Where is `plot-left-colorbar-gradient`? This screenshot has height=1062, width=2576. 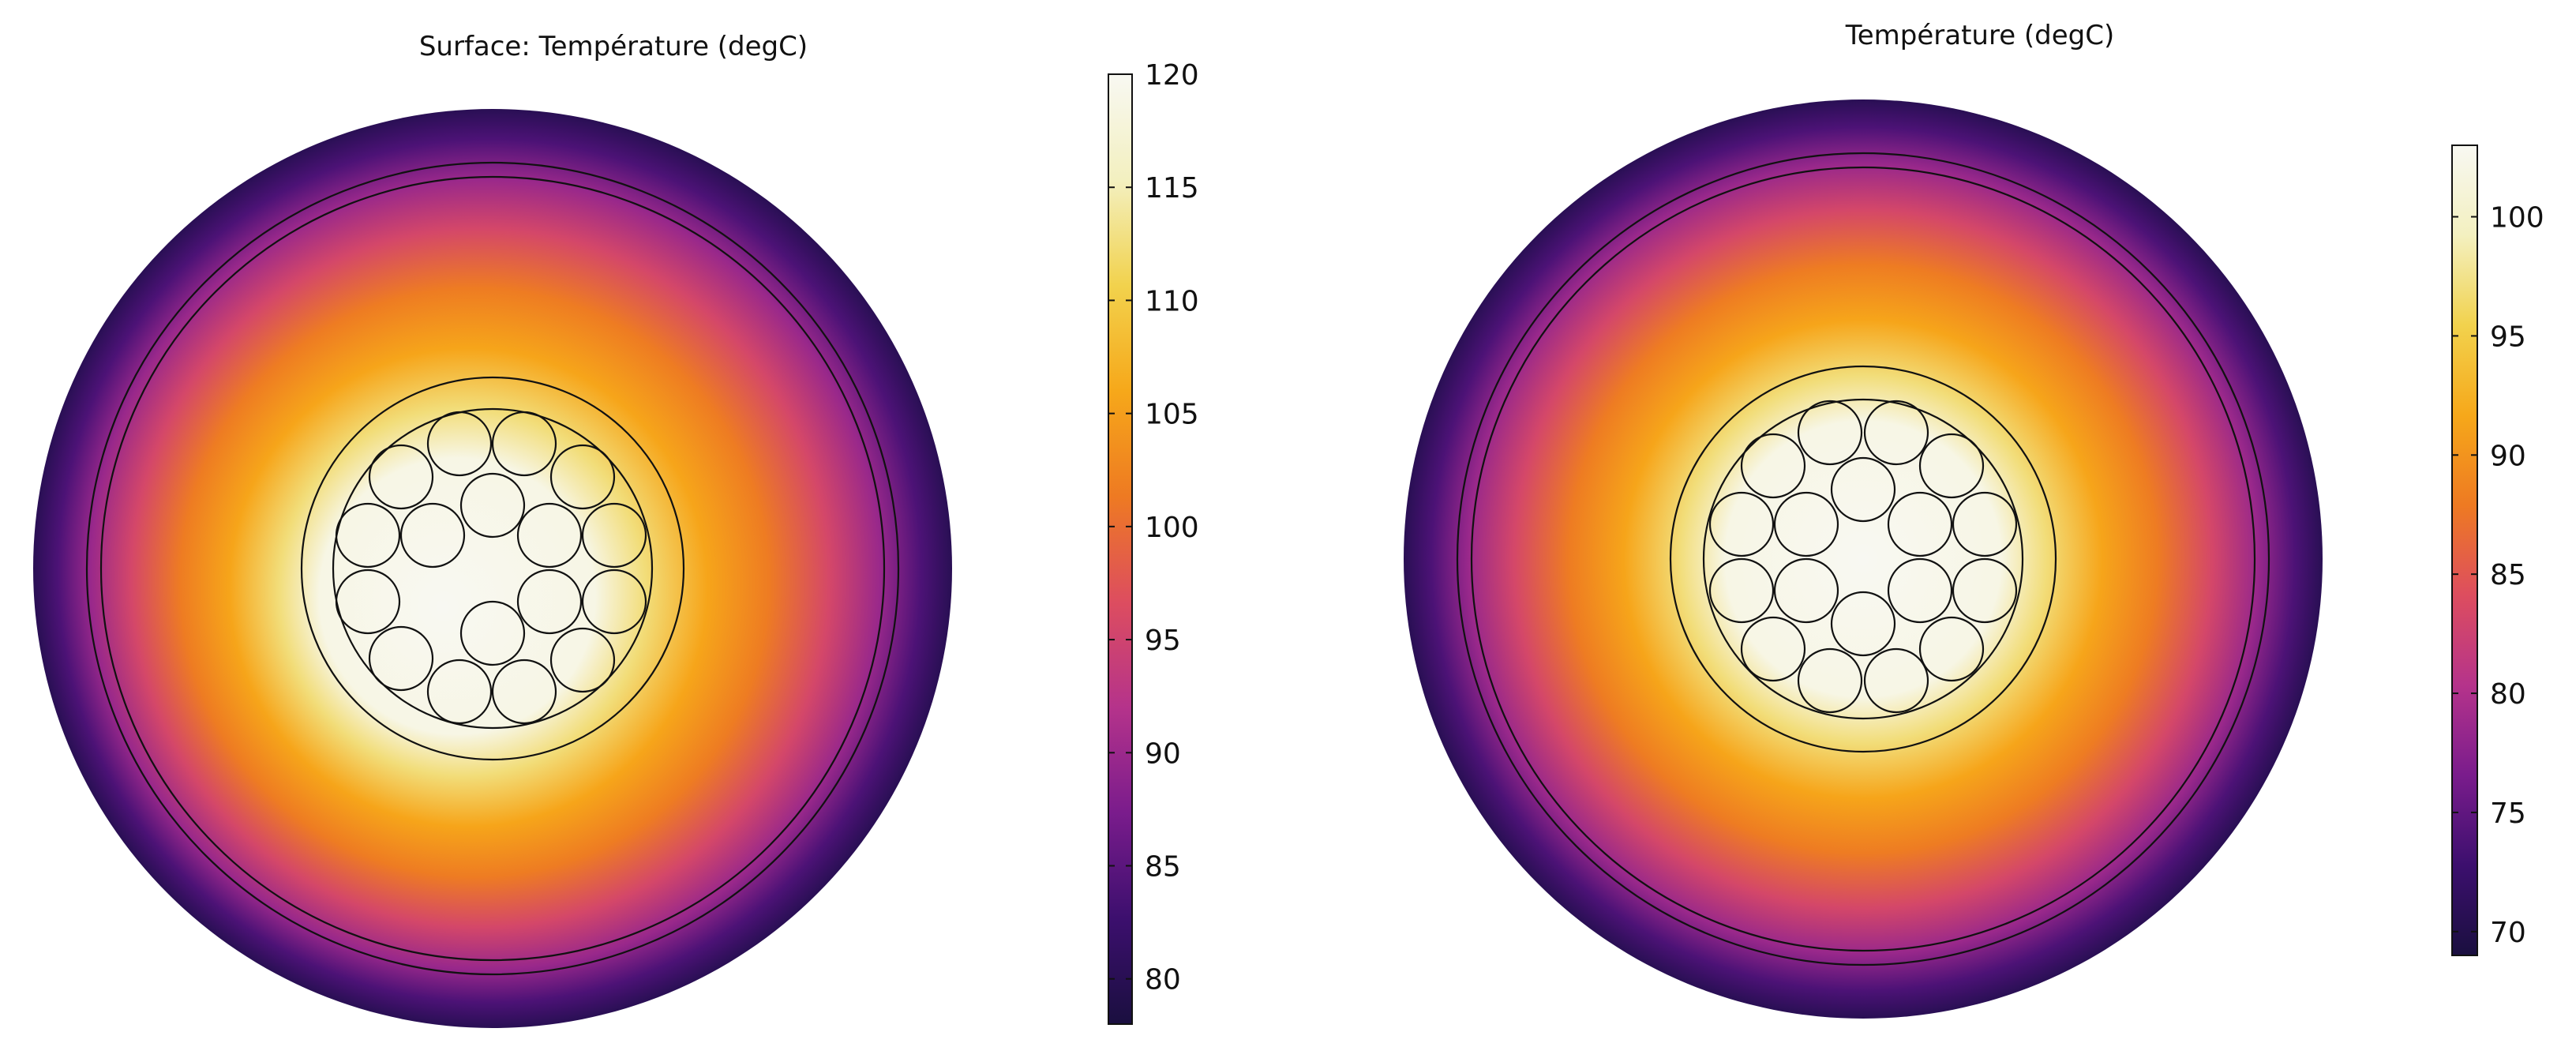 plot-left-colorbar-gradient is located at coordinates (1120, 549).